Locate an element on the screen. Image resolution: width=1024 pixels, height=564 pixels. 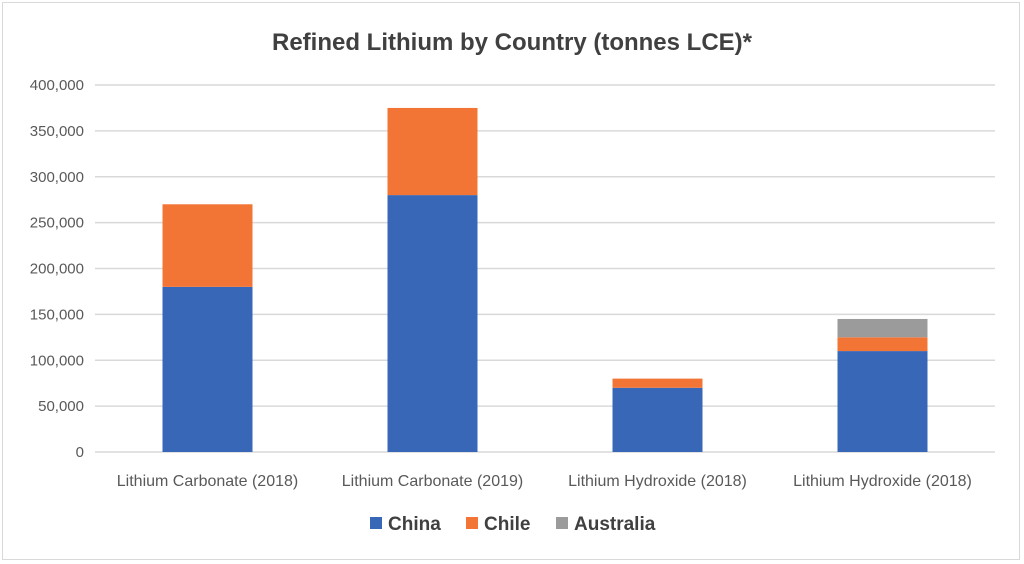
y-tick-label: 300,000 is located at coordinates (57, 177).